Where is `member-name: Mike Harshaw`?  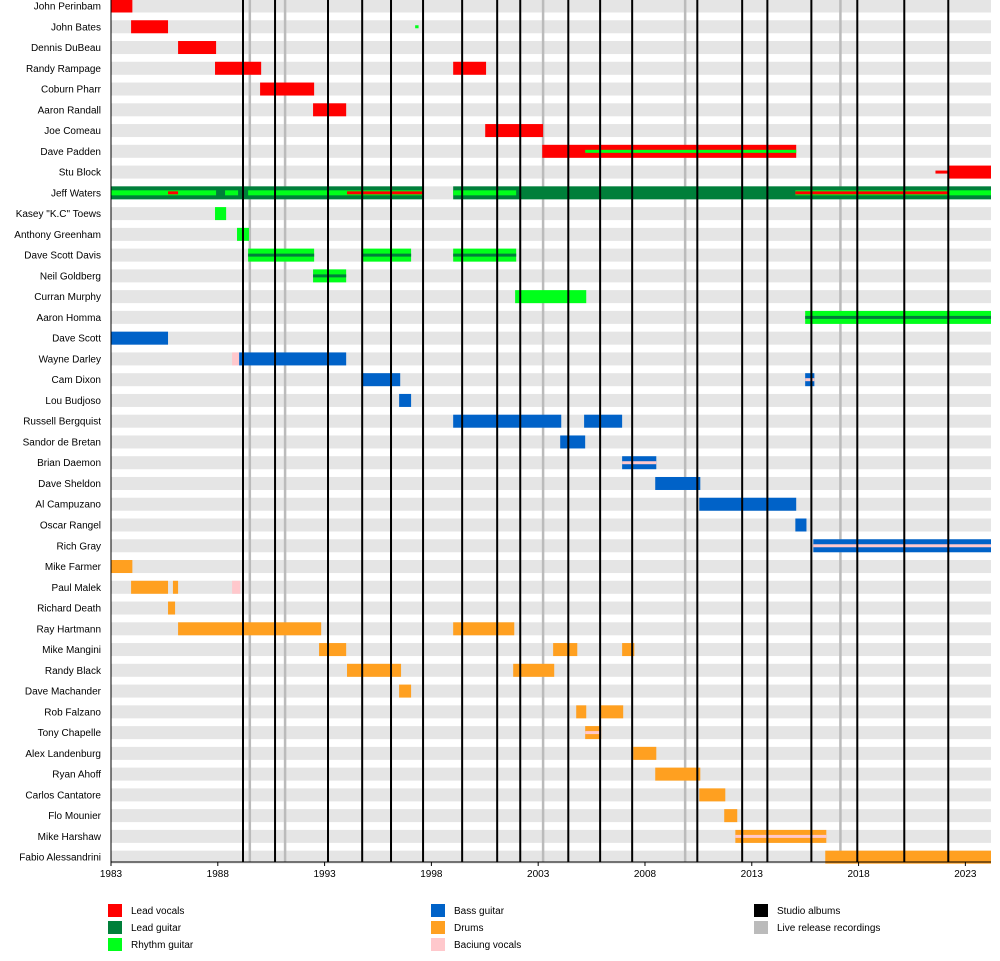 member-name: Mike Harshaw is located at coordinates (70, 837).